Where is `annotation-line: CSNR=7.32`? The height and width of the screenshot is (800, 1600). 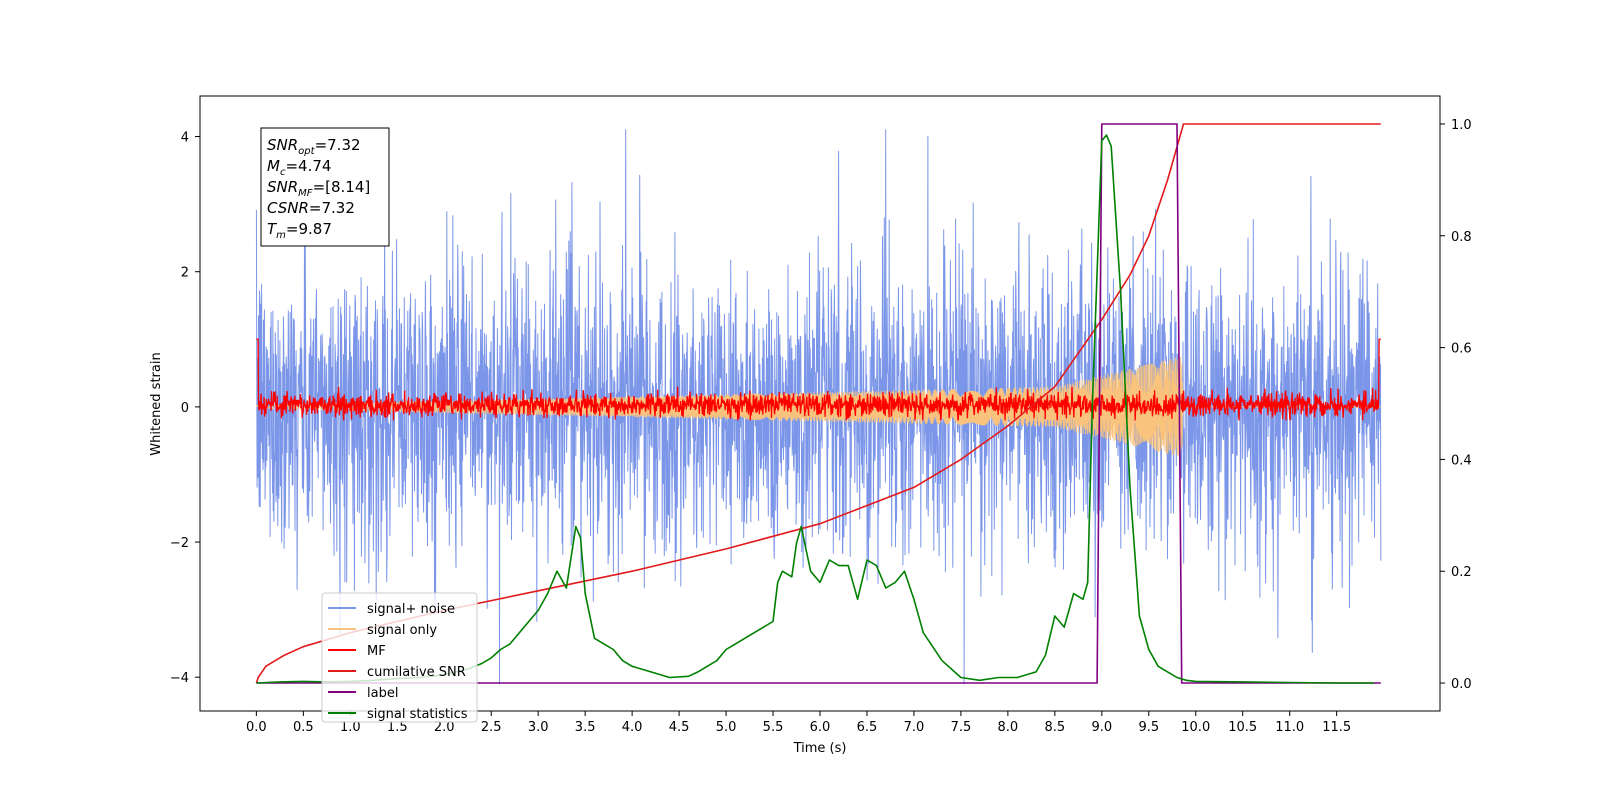
annotation-line: CSNR=7.32 is located at coordinates (311, 208).